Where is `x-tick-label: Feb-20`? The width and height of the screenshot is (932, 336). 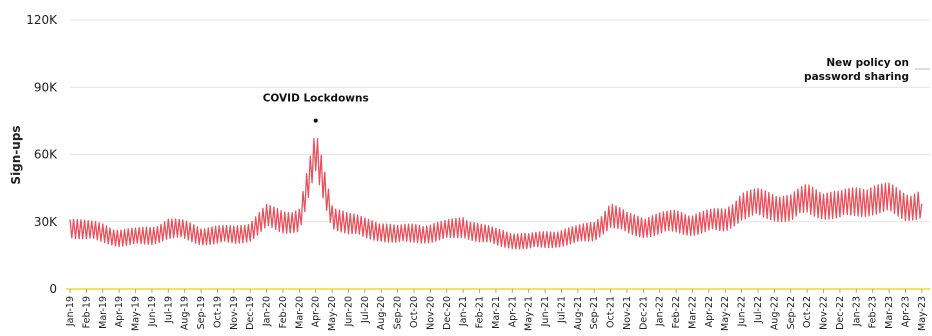
x-tick-label: Feb-20 is located at coordinates (283, 312).